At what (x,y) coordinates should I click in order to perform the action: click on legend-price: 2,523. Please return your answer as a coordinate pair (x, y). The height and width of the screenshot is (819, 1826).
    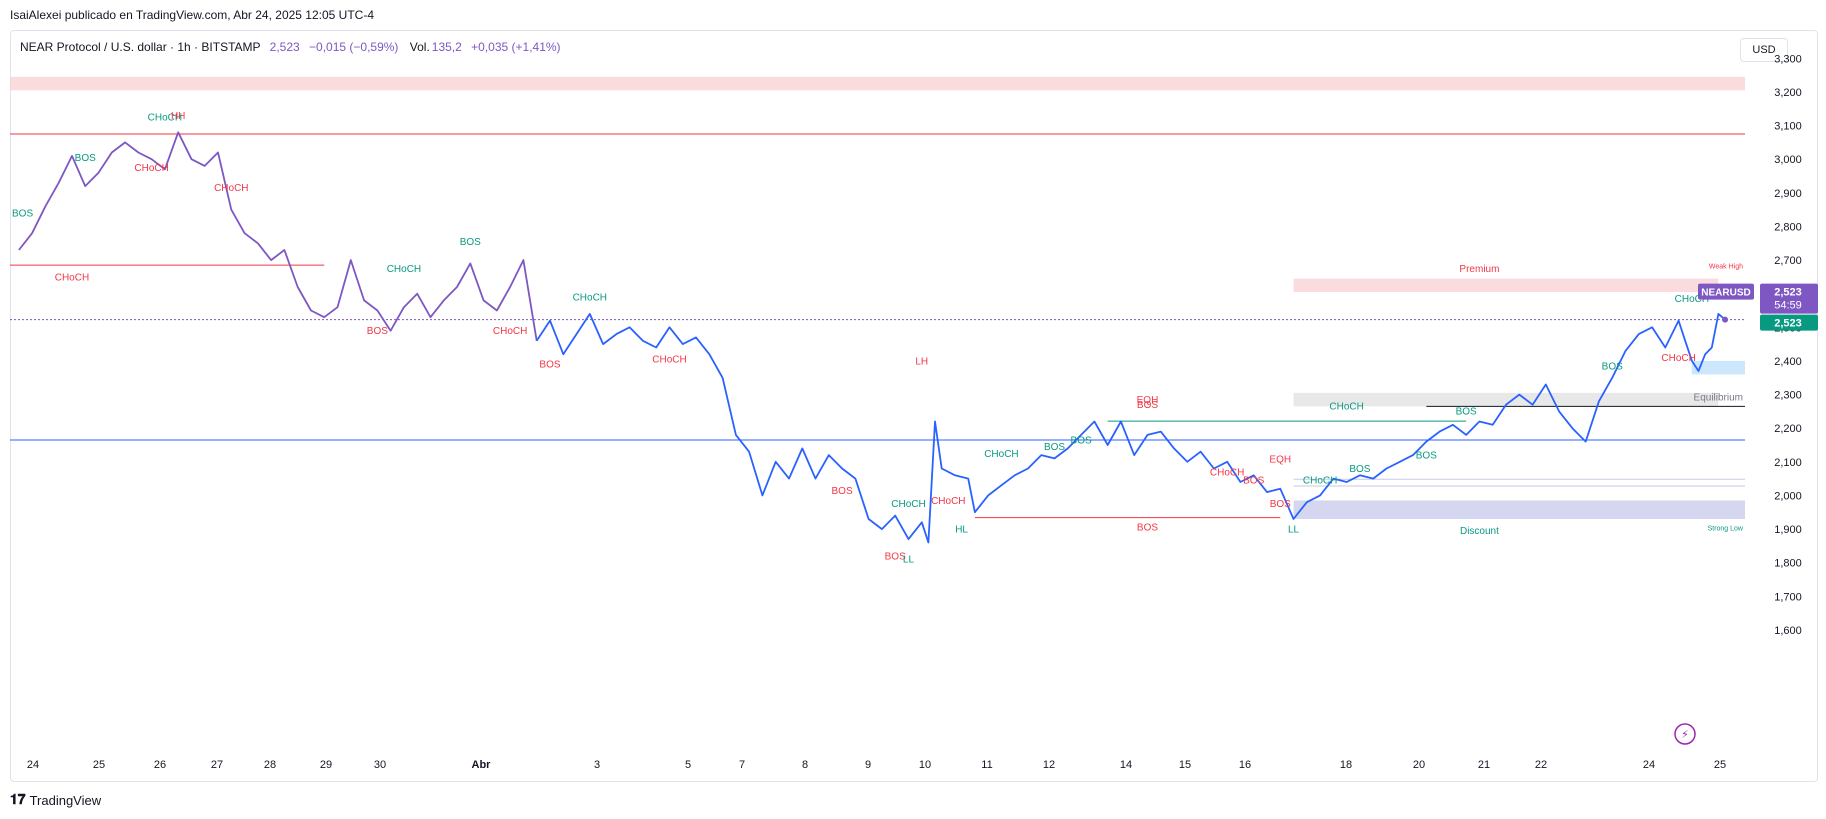
    Looking at the image, I should click on (284, 47).